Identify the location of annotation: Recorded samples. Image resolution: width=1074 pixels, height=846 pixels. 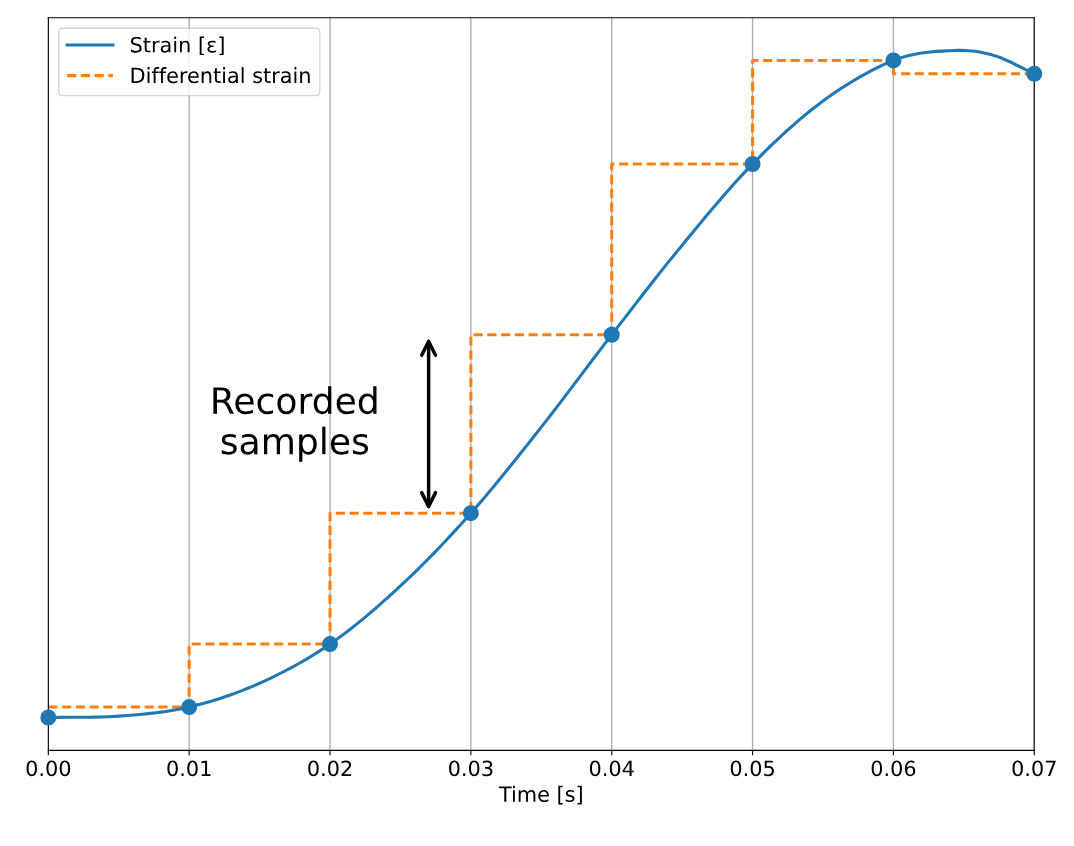
(295, 424).